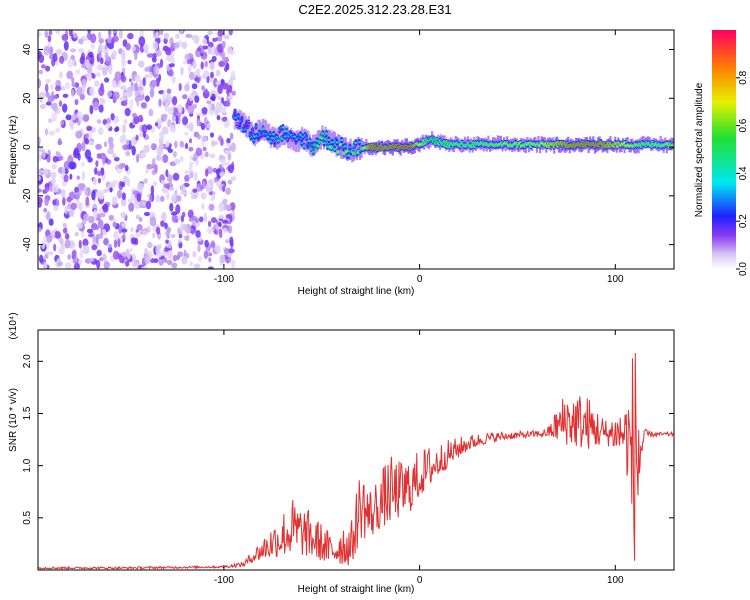 The image size is (750, 600). What do you see at coordinates (27, 98) in the screenshot?
I see `y-tick-label: 20` at bounding box center [27, 98].